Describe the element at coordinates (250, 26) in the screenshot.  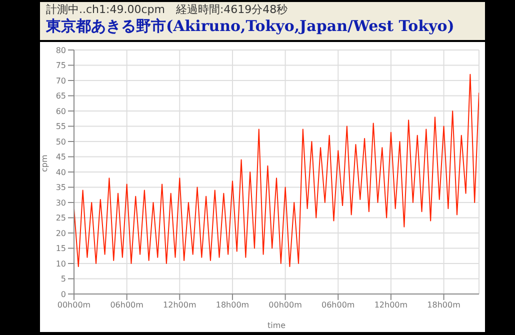
I see `text: 東京都あきる野市(Akiruno,Tokyo,Japan/West Tokyo)` at that location.